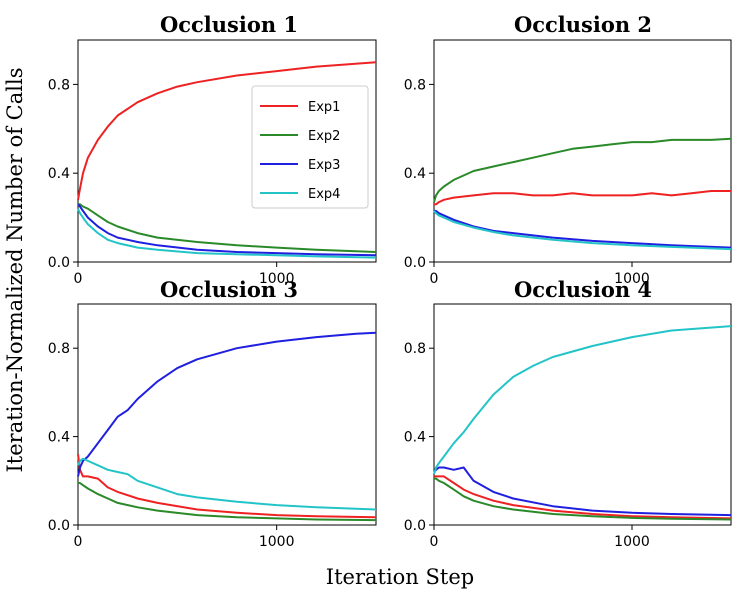 The image size is (747, 592). Describe the element at coordinates (229, 24) in the screenshot. I see `panel-title: Occlusion 1` at that location.